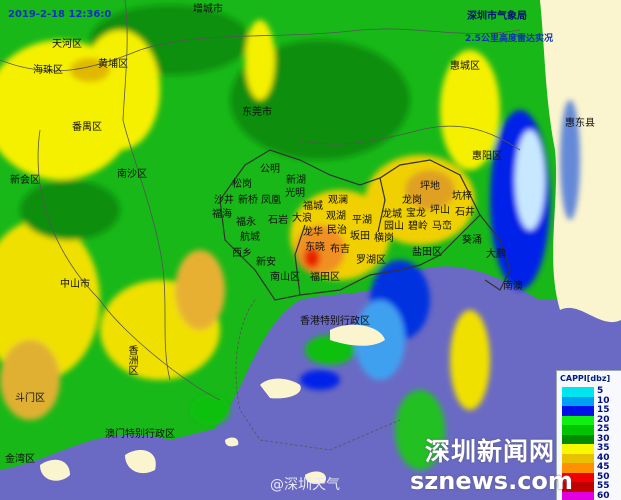 The width and height of the screenshot is (621, 500). Describe the element at coordinates (270, 169) in the screenshot. I see `place-label: 公明` at that location.